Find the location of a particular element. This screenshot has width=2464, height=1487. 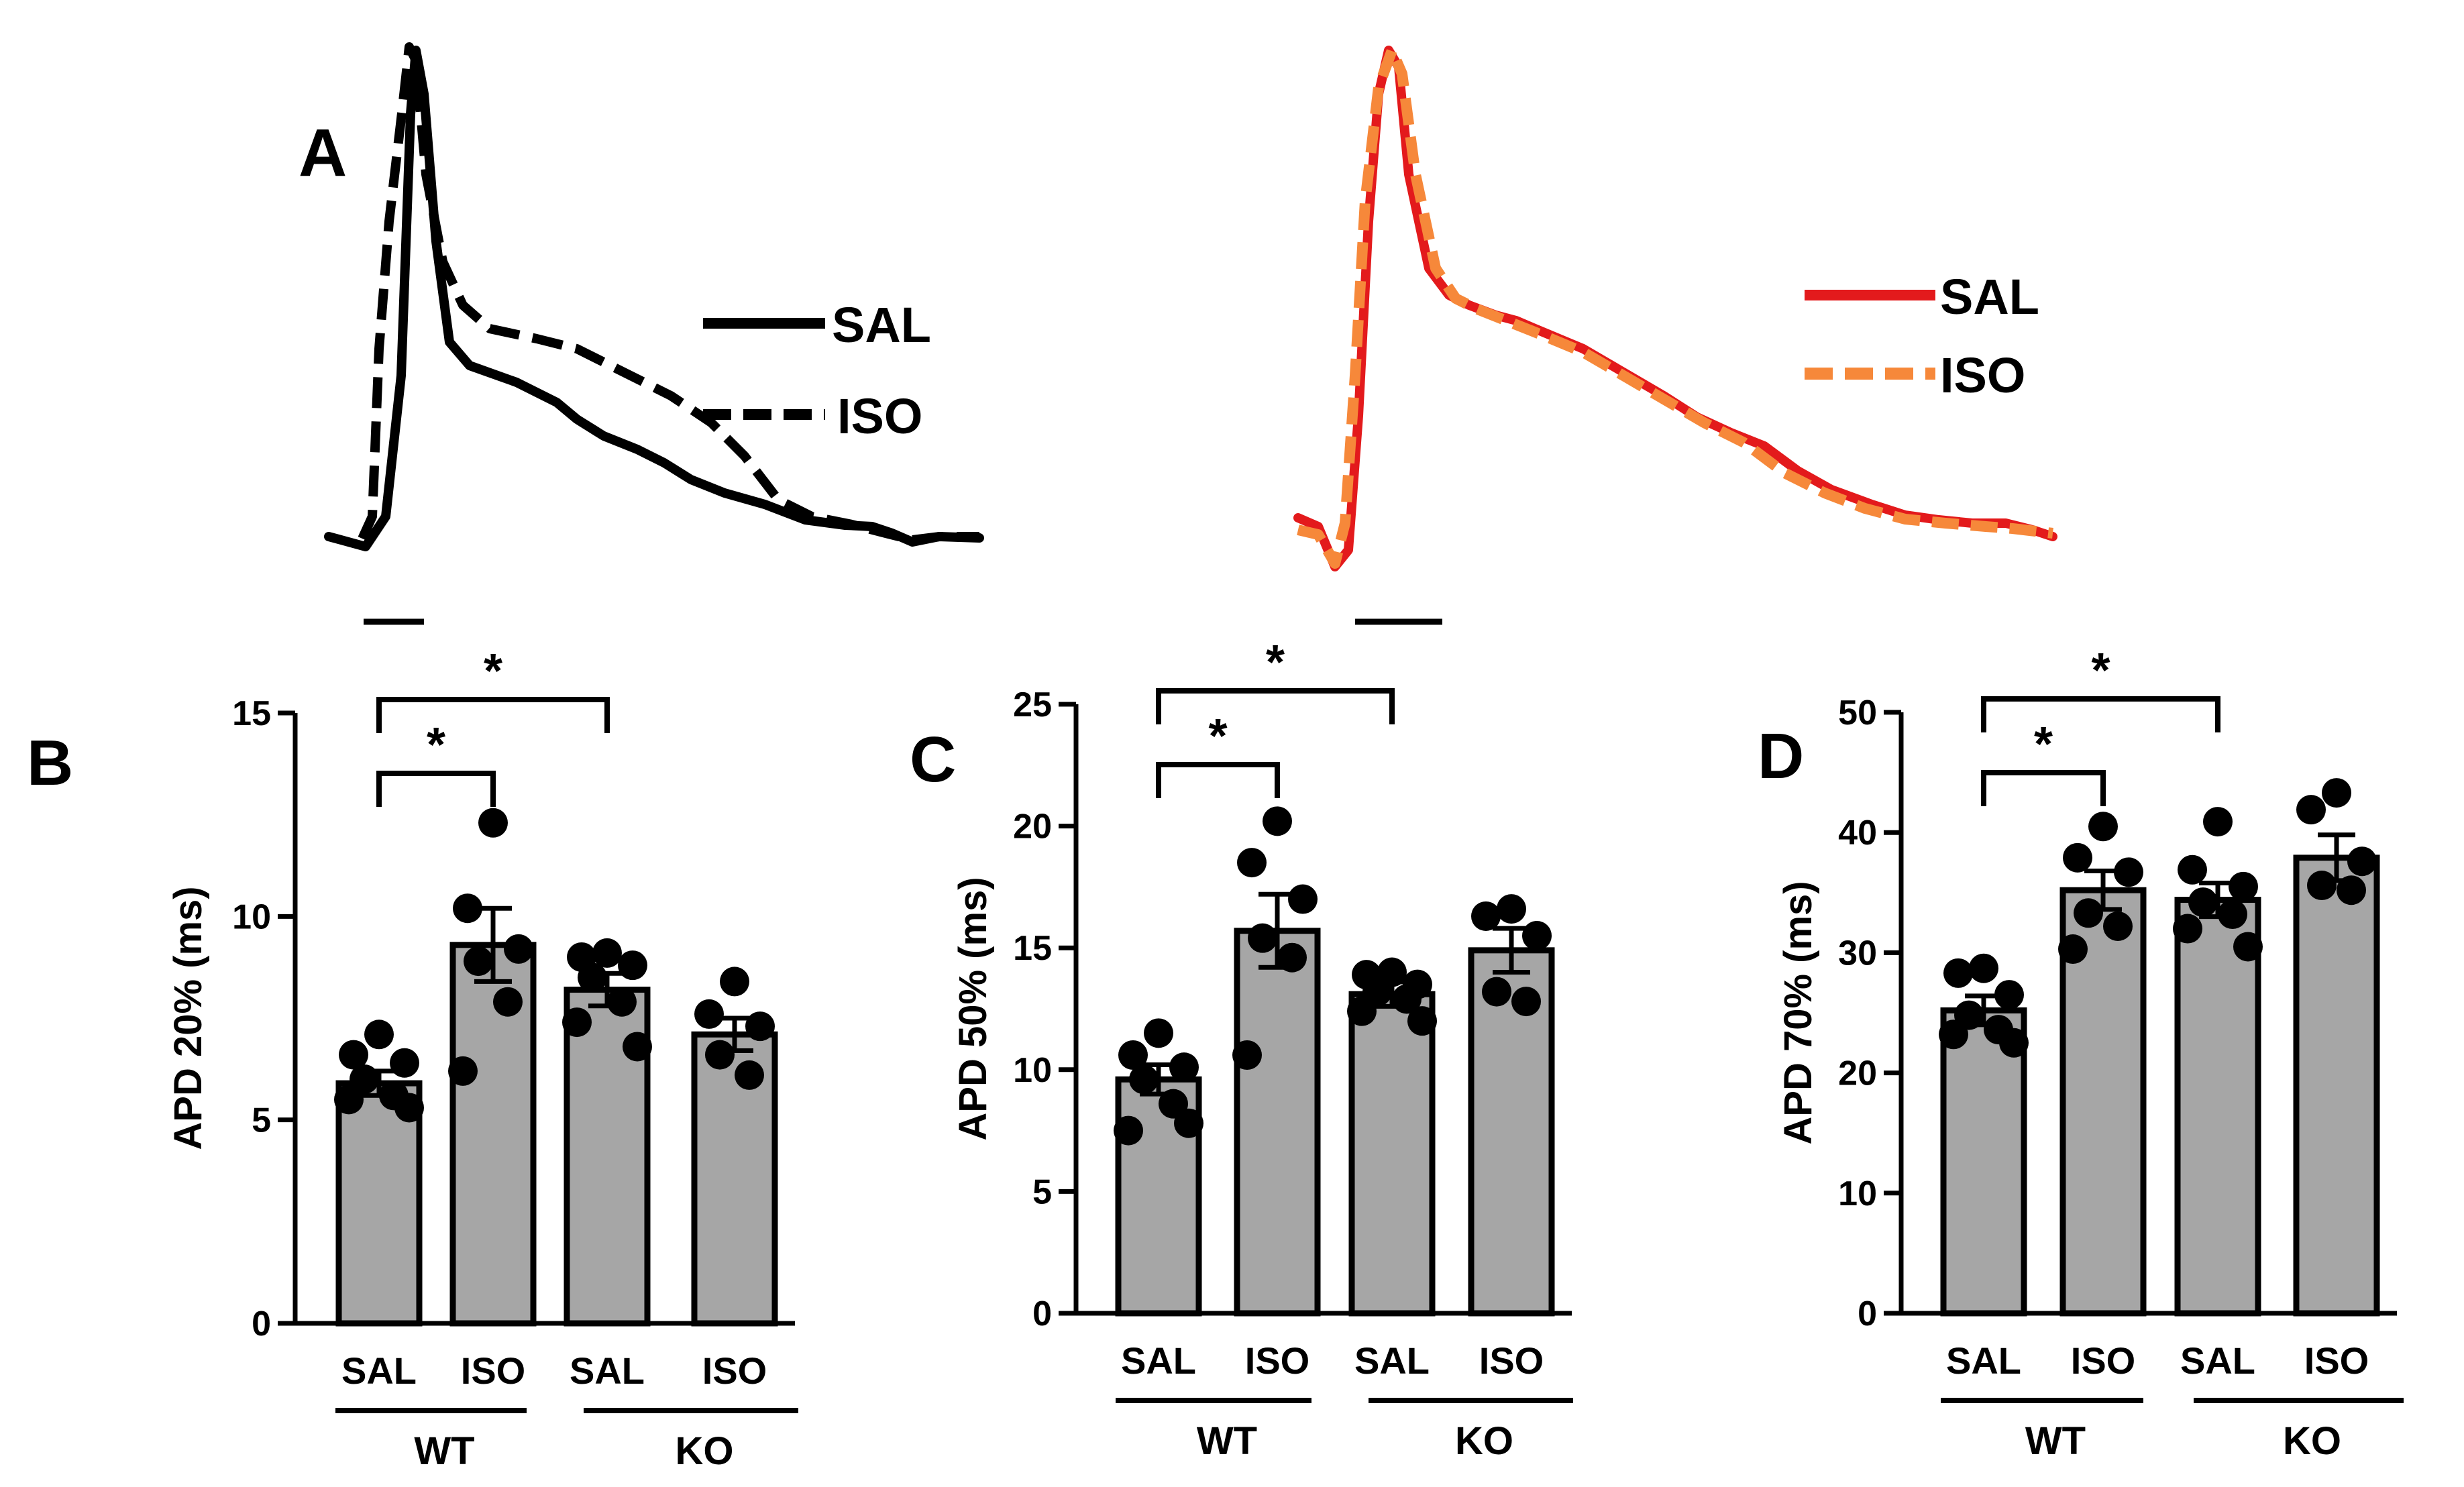

y-axis-label-b: APD 20% (ms) is located at coordinates (188, 1018).